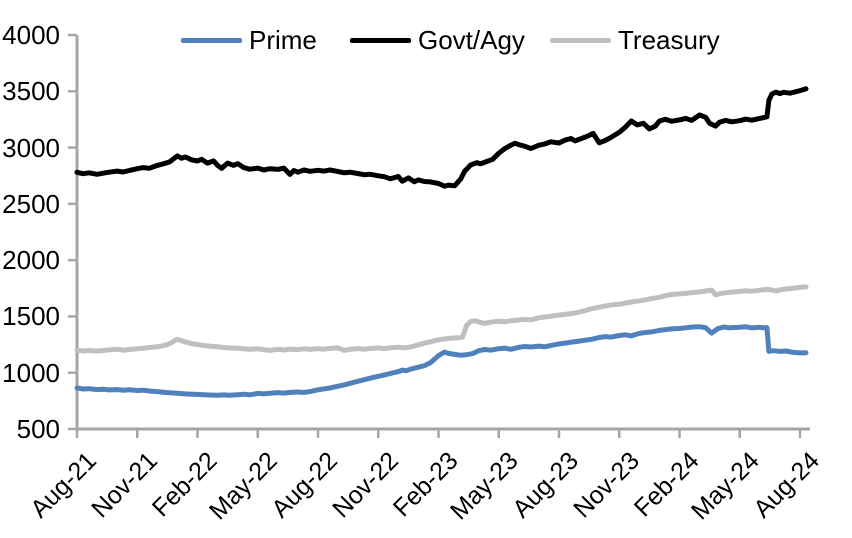 Image resolution: width=852 pixels, height=538 pixels. I want to click on govt-agy-line-swatch, so click(380, 40).